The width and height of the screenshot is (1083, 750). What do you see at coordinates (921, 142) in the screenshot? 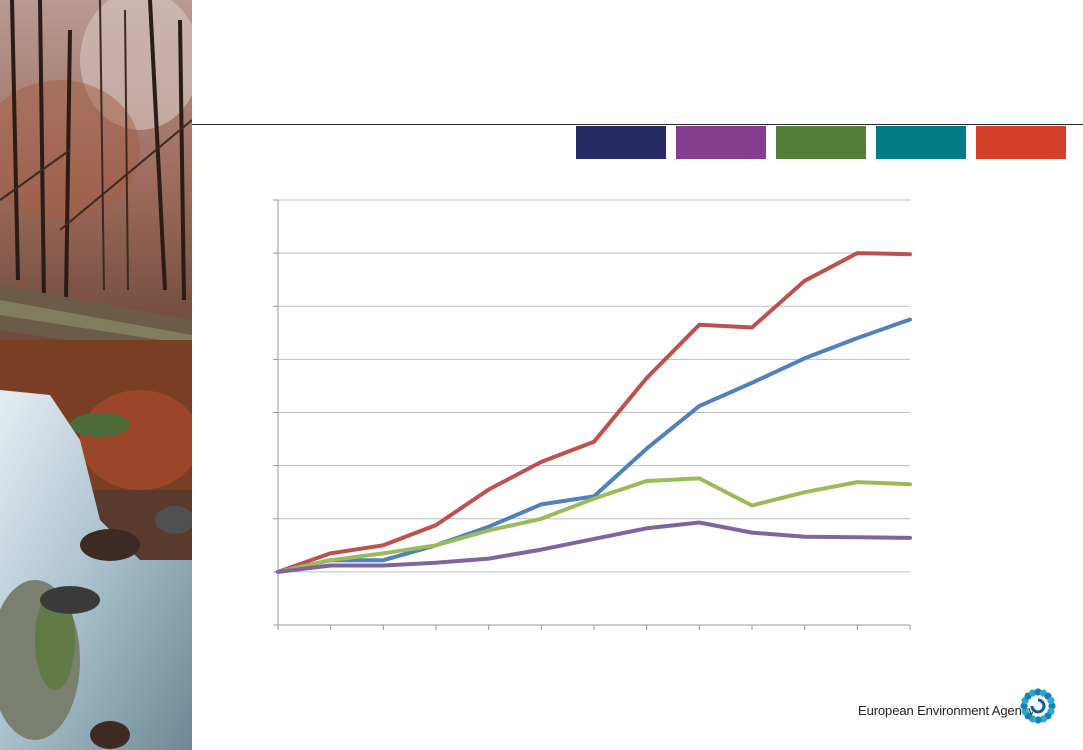
I see `color-swatch-teal` at bounding box center [921, 142].